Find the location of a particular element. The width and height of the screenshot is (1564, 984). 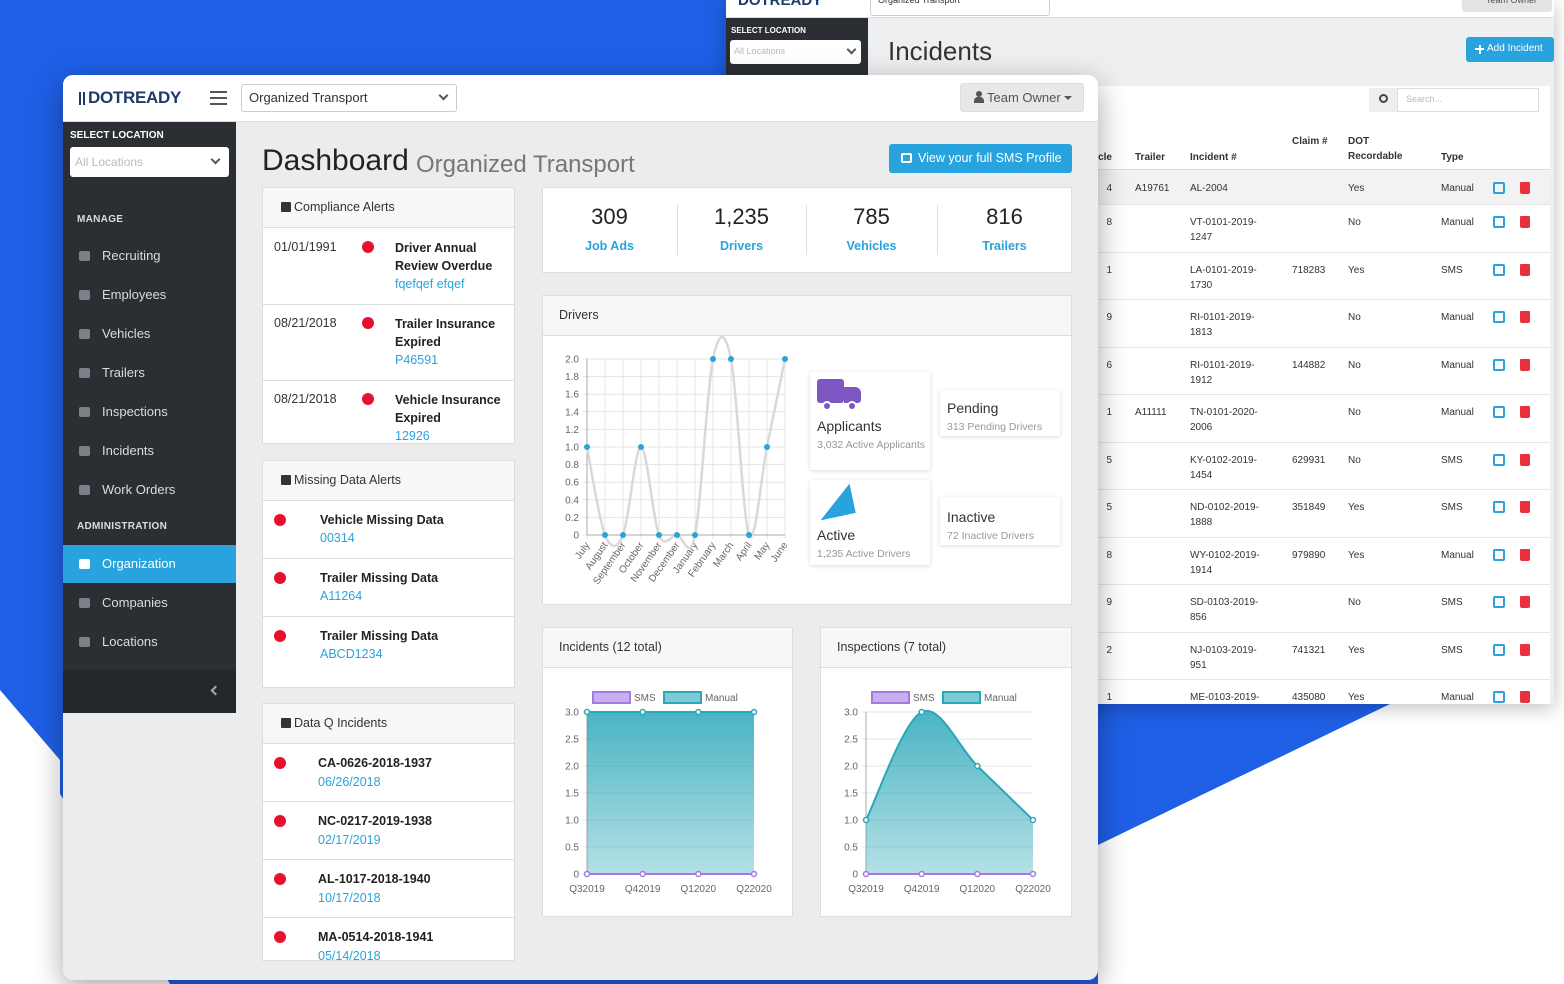

table-cell: SMS is located at coordinates (1452, 650).